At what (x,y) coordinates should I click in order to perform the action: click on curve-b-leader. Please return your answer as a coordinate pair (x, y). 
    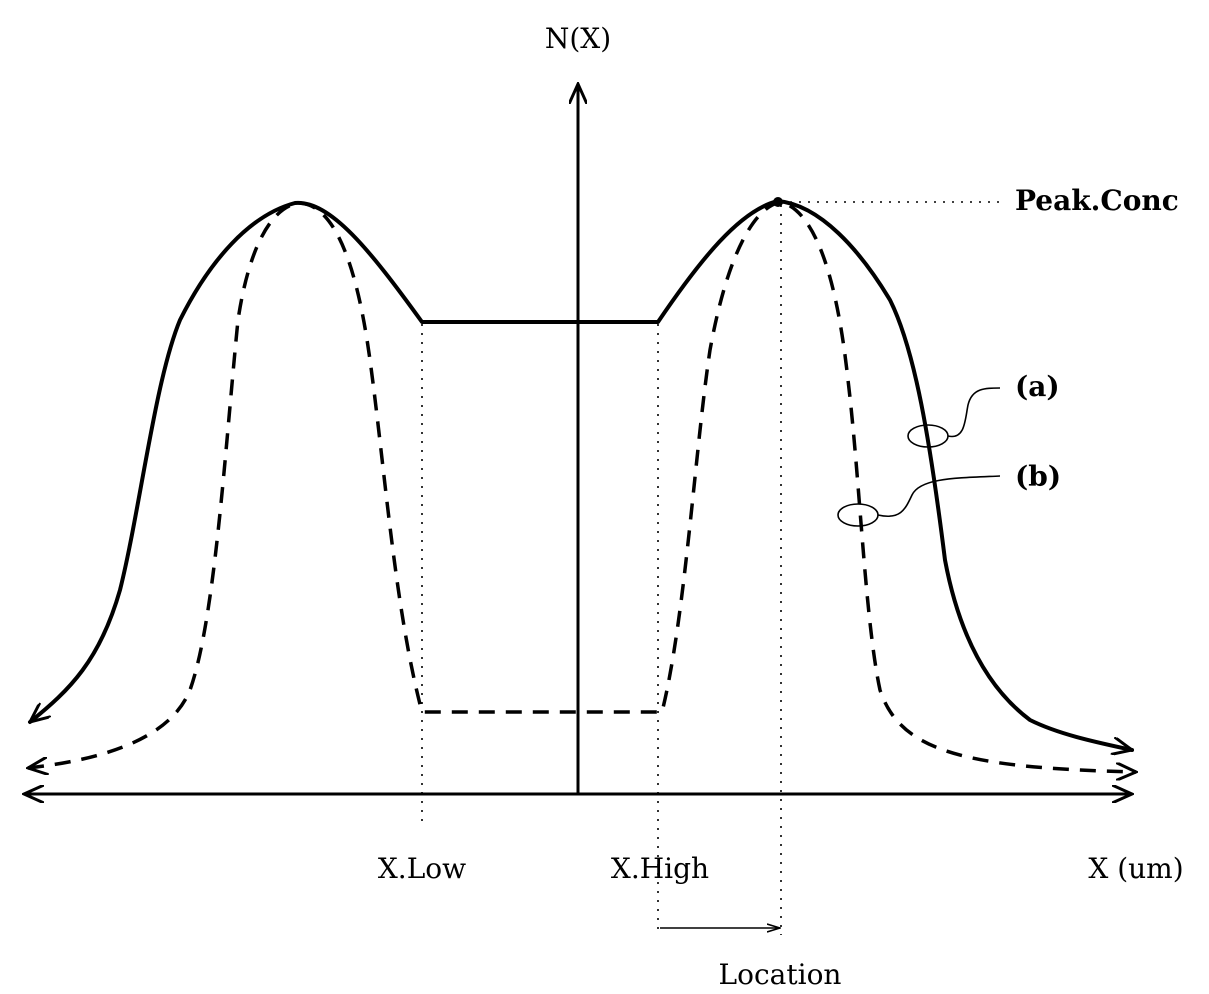
    Looking at the image, I should click on (939, 496).